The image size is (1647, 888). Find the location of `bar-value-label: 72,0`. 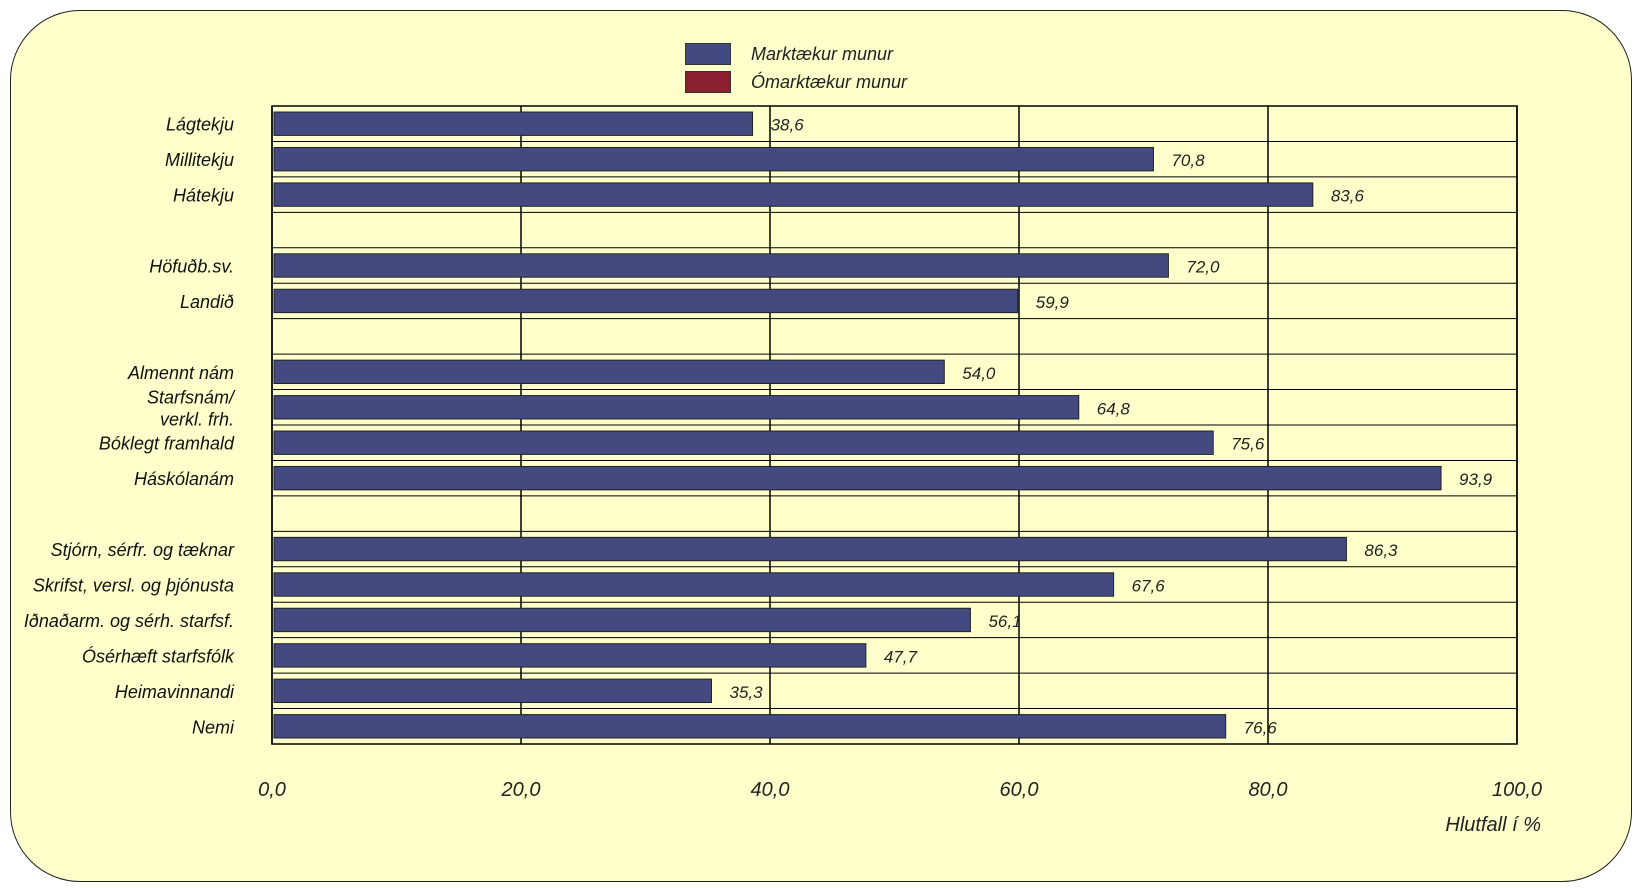

bar-value-label: 72,0 is located at coordinates (1203, 267).